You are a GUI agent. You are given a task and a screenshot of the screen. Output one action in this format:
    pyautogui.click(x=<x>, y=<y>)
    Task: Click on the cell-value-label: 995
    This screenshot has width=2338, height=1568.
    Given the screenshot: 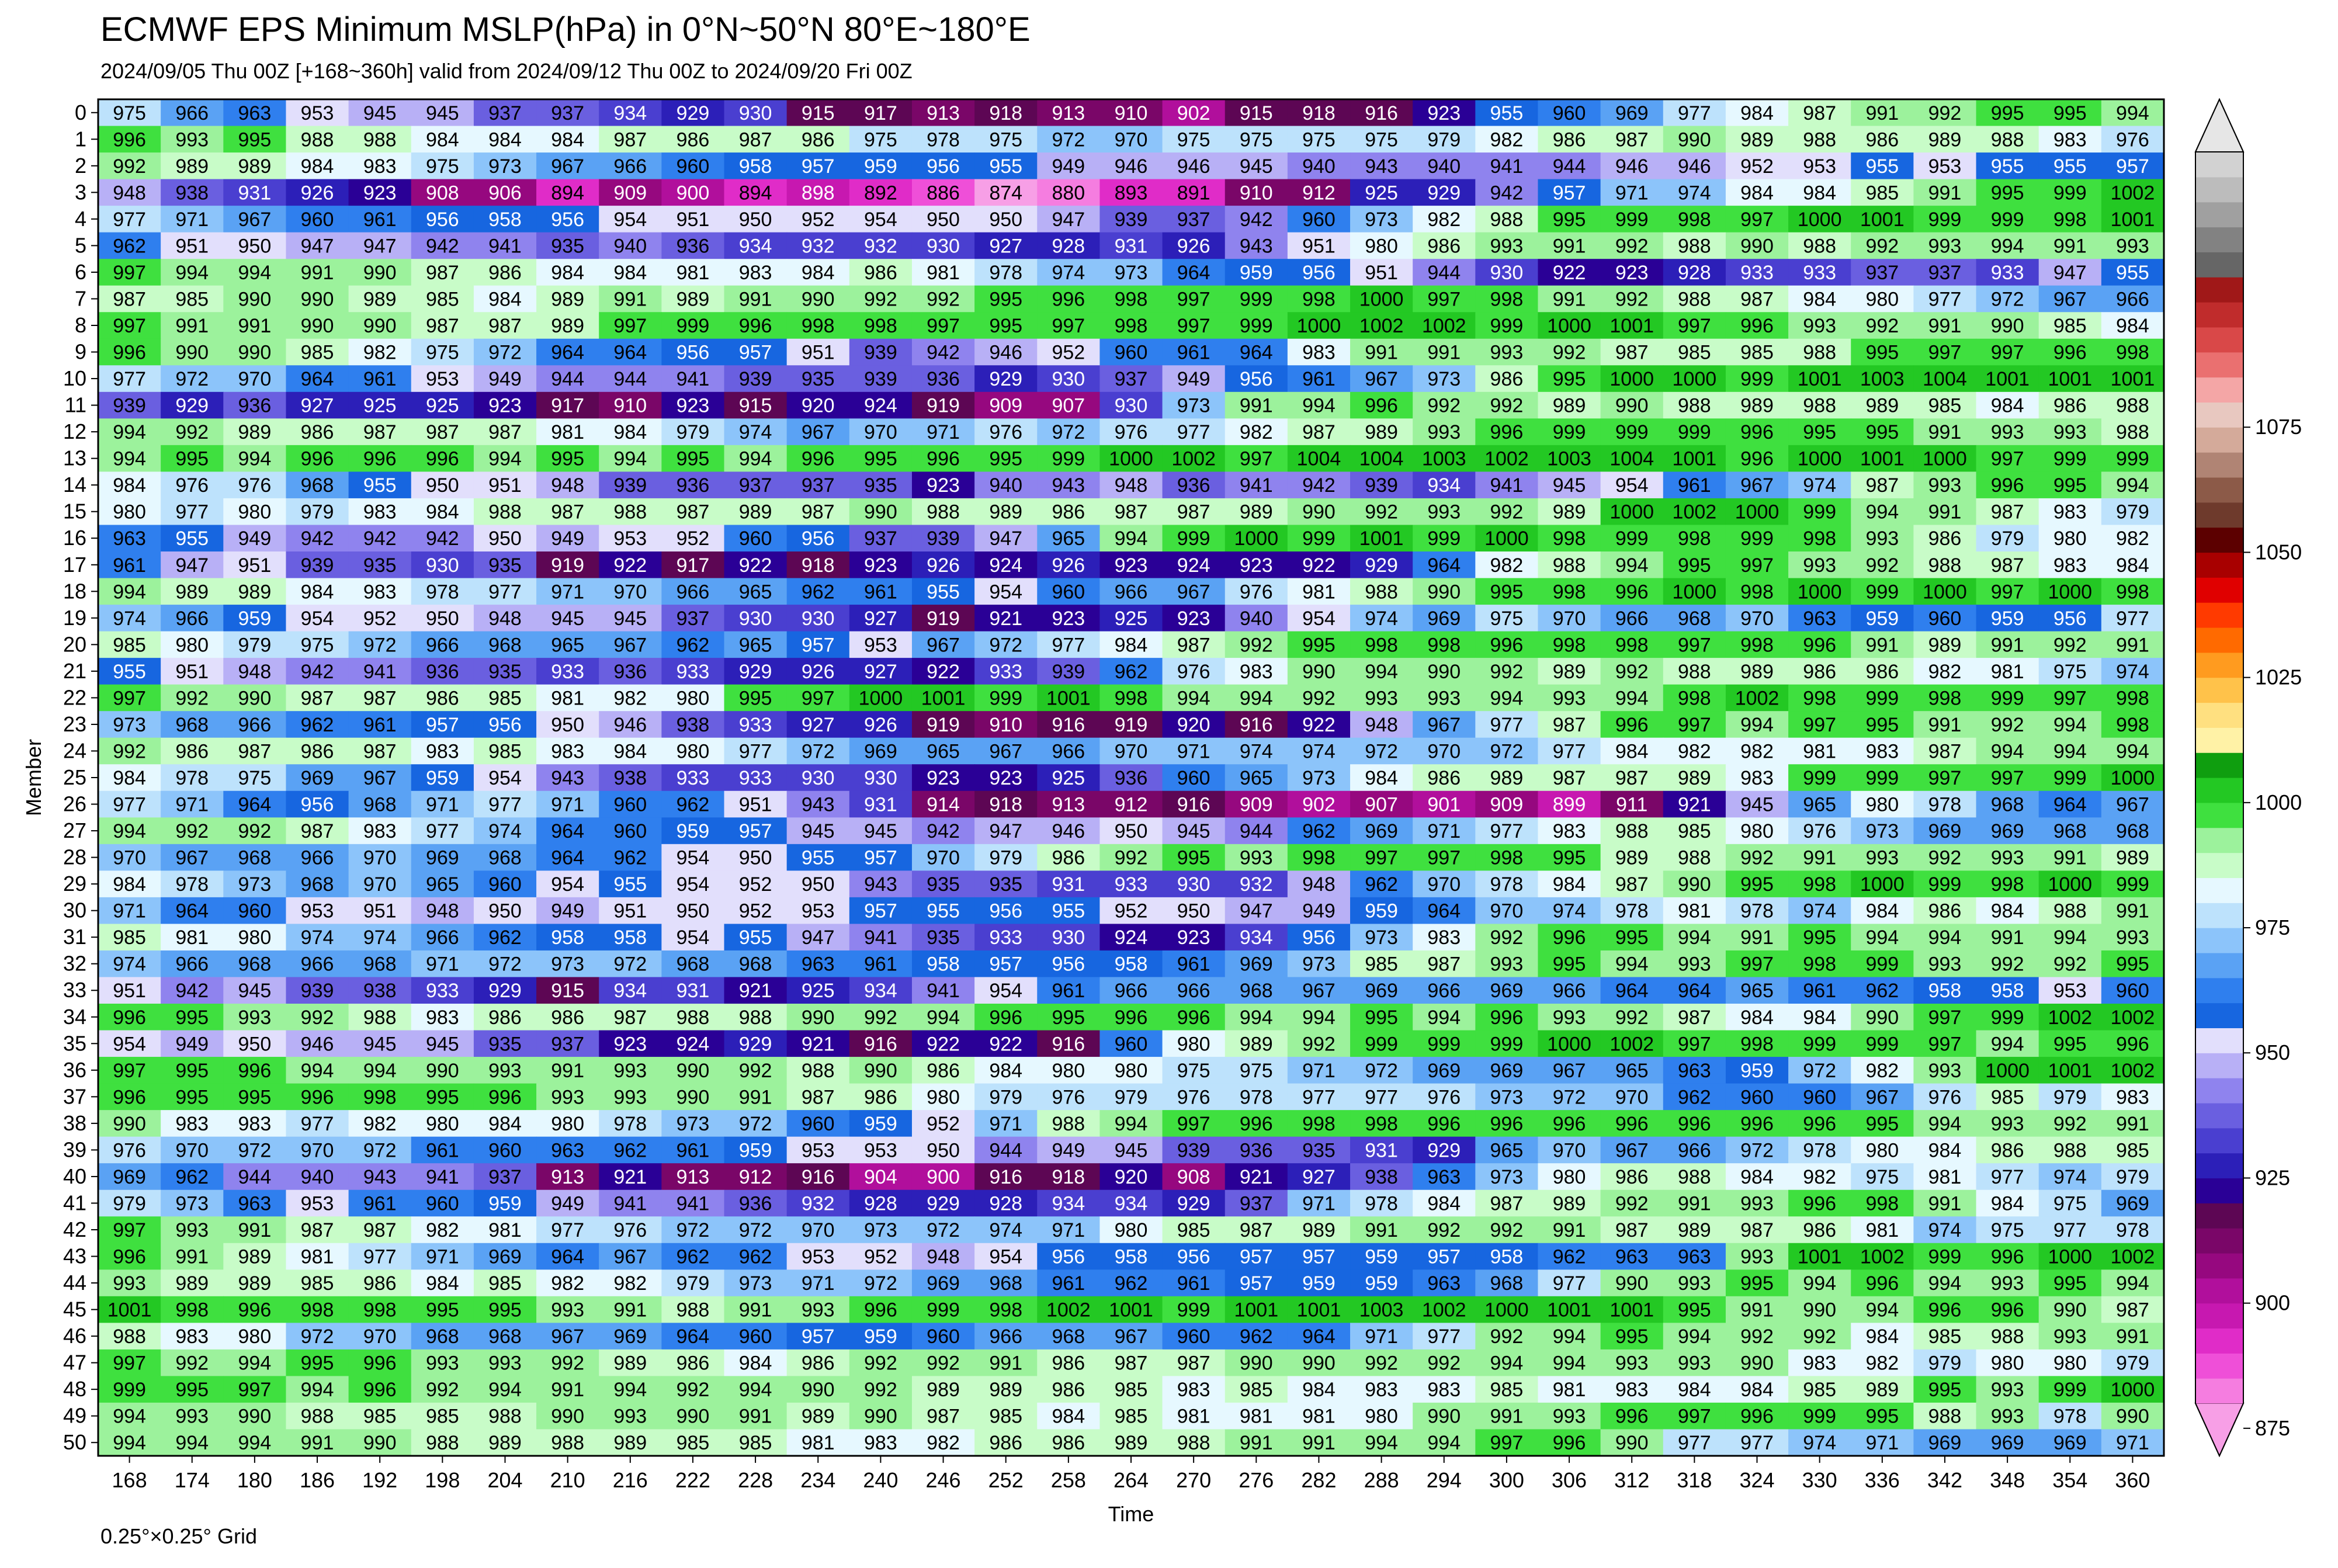 What is the action you would take?
    pyautogui.click(x=2070, y=486)
    